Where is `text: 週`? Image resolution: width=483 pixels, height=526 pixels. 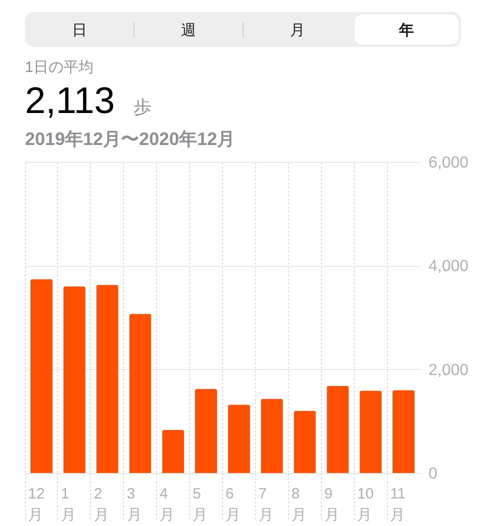 text: 週 is located at coordinates (188, 30).